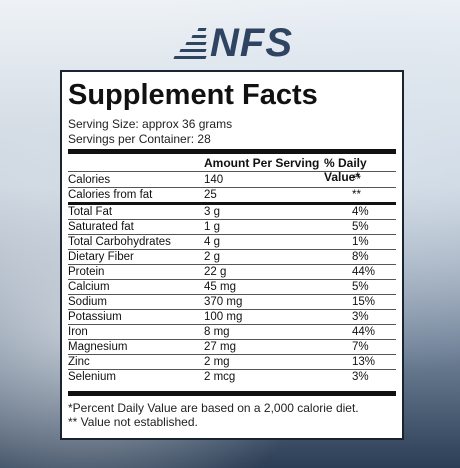 The width and height of the screenshot is (460, 468). I want to click on servings-per-container: Servings per Container: 28, so click(139, 139).